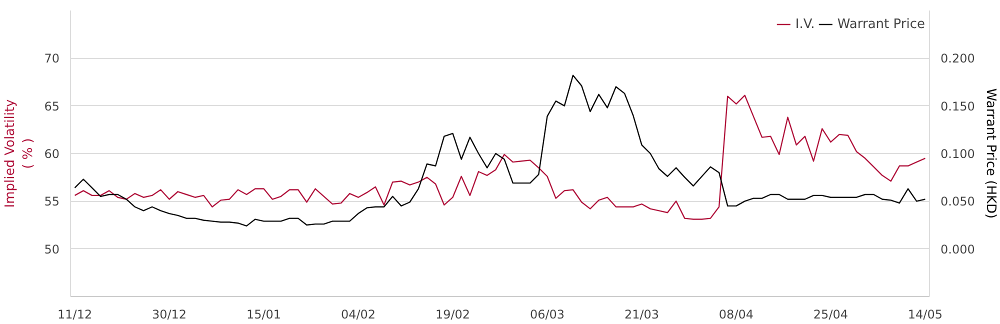  What do you see at coordinates (52, 59) in the screenshot?
I see `y-tick-label: 70` at bounding box center [52, 59].